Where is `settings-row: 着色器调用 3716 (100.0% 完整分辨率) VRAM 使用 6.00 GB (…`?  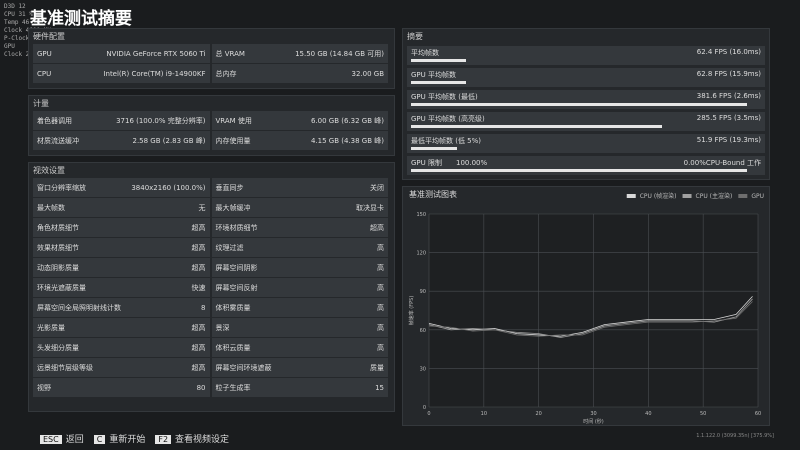 settings-row: 着色器调用 3716 (100.0% 完整分辨率) VRAM 使用 6.00 GB (… is located at coordinates (211, 120).